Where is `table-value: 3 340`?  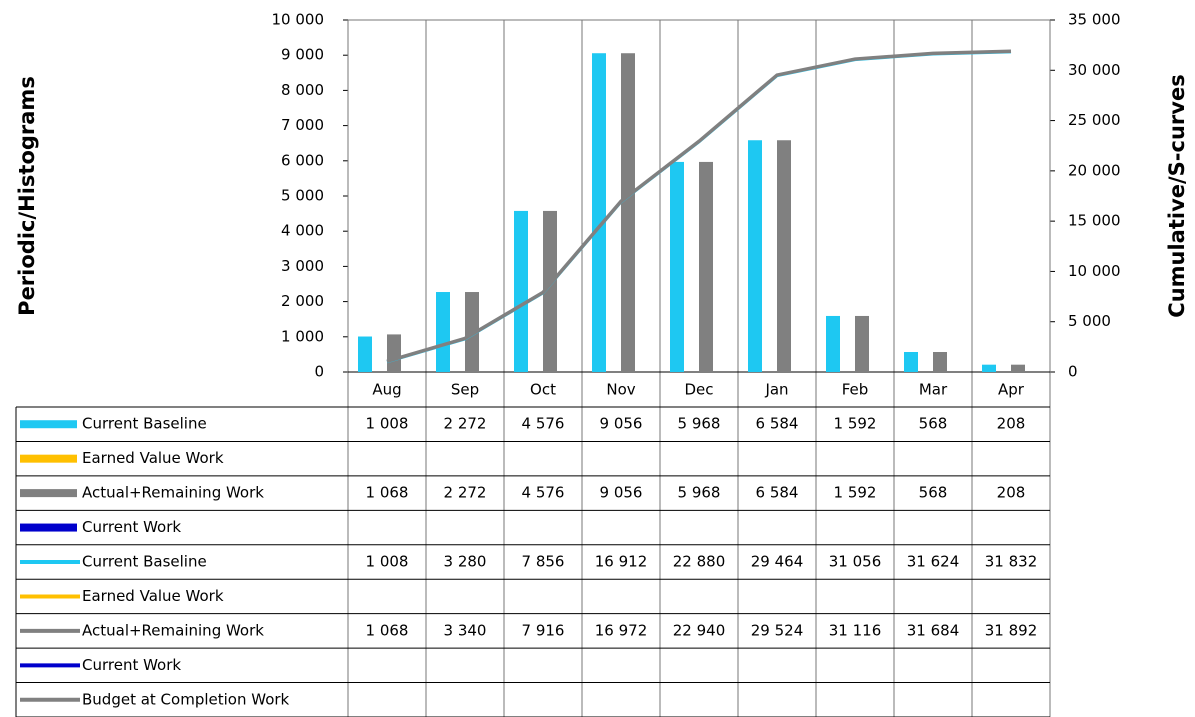 table-value: 3 340 is located at coordinates (465, 630).